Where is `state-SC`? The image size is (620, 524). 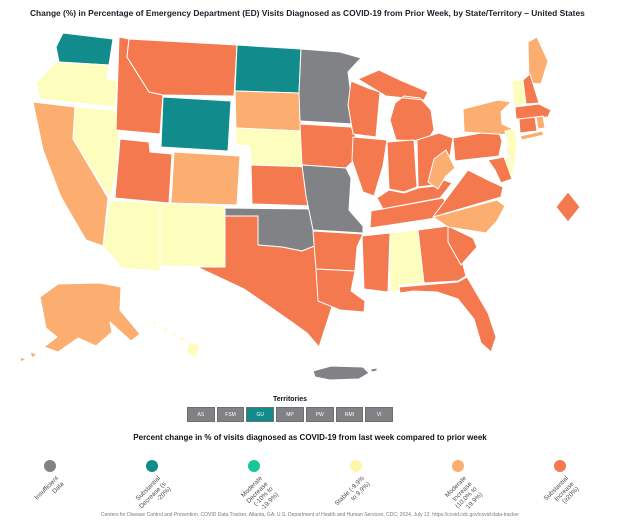 state-SC is located at coordinates (462, 245).